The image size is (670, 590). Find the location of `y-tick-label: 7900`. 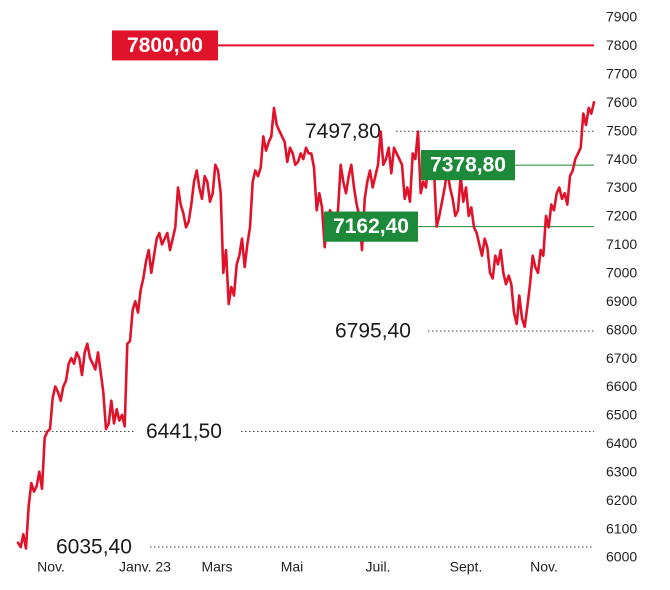

y-tick-label: 7900 is located at coordinates (621, 17).